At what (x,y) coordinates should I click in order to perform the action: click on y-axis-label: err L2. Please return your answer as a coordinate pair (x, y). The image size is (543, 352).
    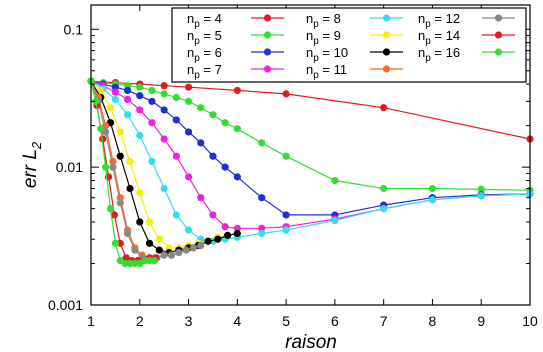
    Looking at the image, I should click on (32, 164).